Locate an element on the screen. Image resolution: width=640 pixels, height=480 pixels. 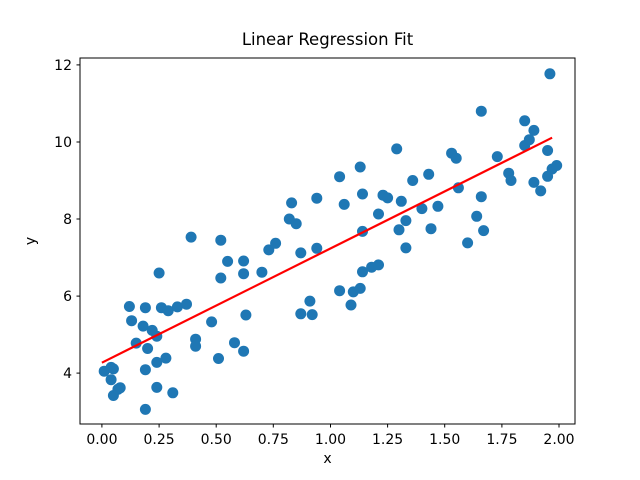
y-axis-ticks: 4 6 8 10 12 is located at coordinates (67, 220).